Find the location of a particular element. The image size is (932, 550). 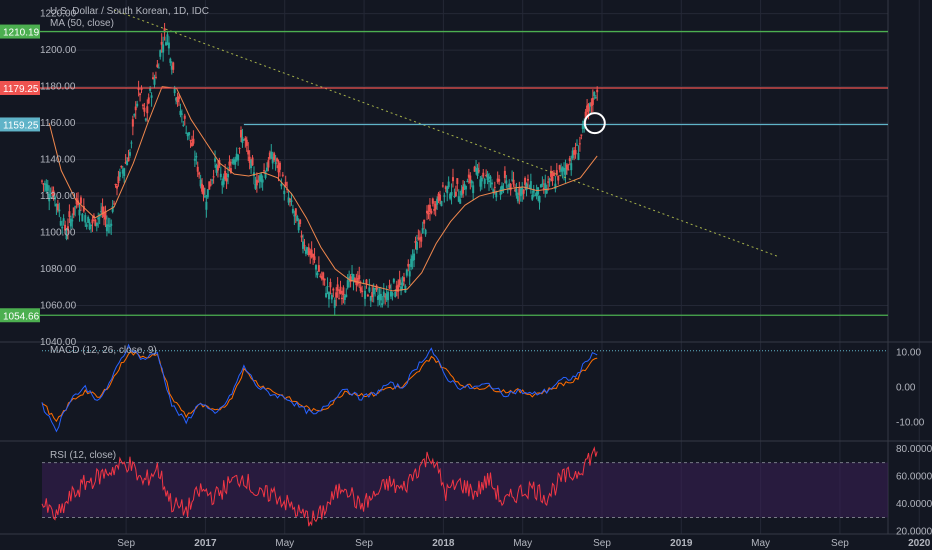

time-tick-label: 2020 is located at coordinates (919, 543).